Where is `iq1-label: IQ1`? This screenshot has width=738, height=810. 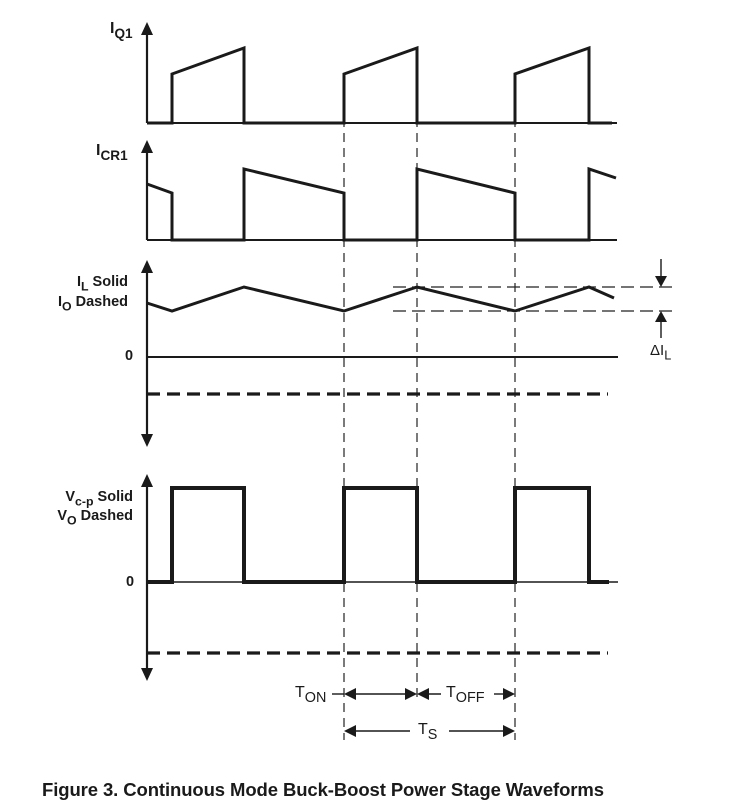 iq1-label: IQ1 is located at coordinates (121, 30).